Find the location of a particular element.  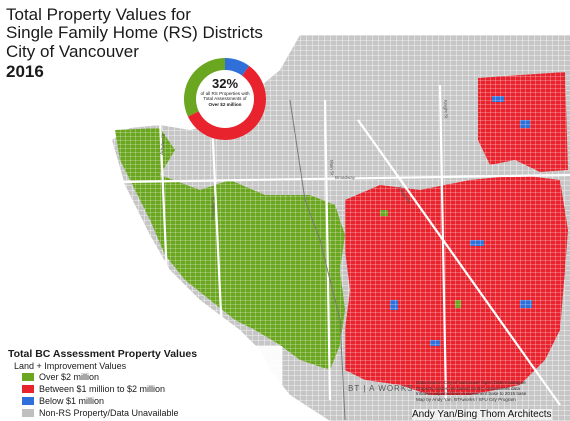

blue-cluster-e is located at coordinates (526, 304).